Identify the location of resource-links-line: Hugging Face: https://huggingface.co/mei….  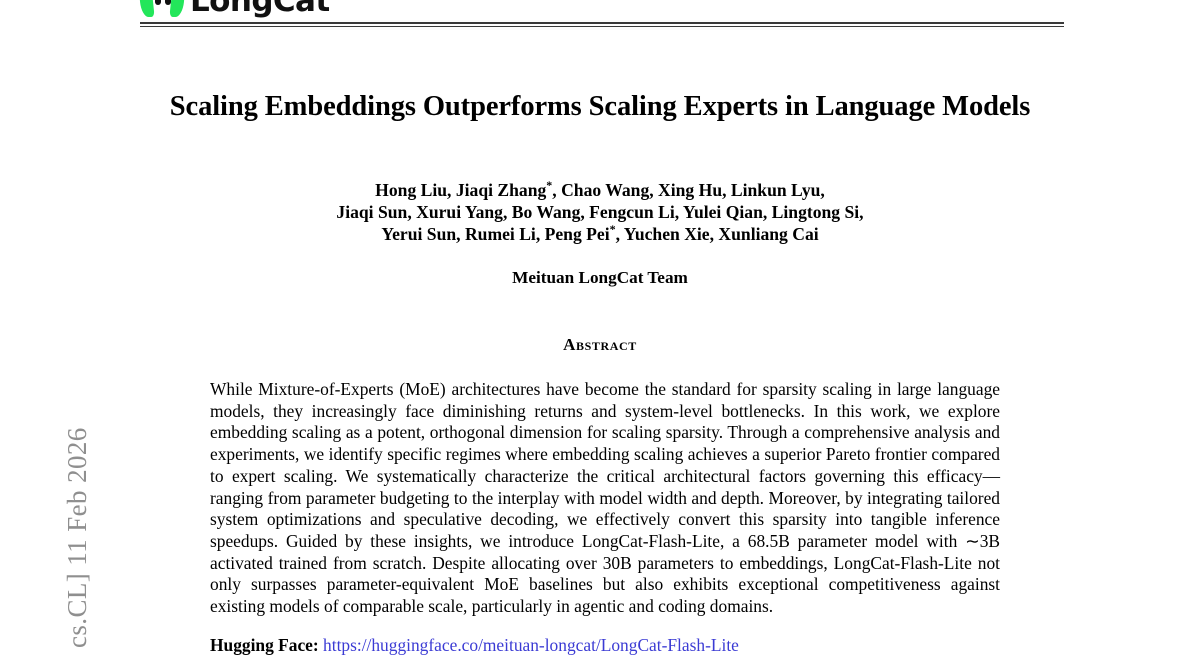
(605, 646).